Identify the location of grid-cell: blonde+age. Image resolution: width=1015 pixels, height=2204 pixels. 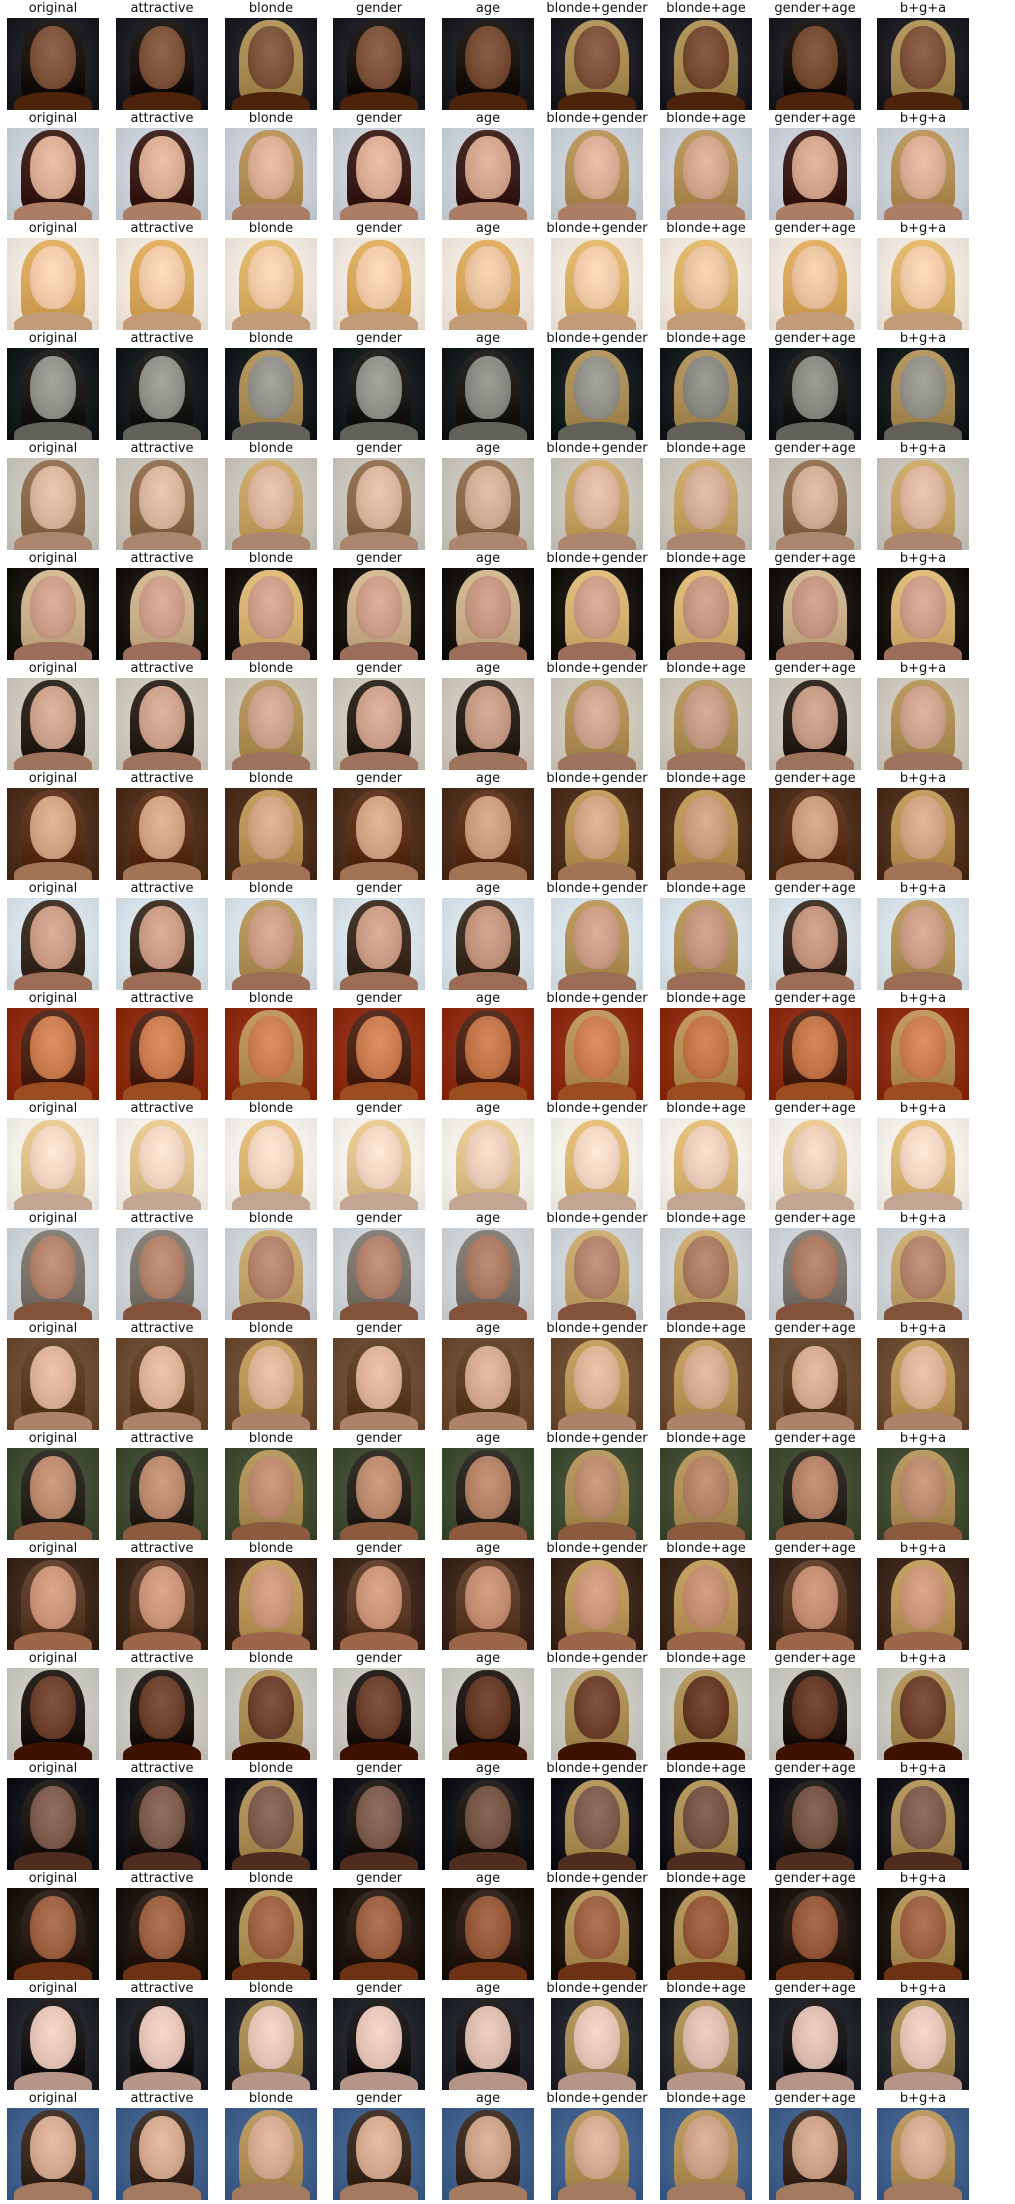
(706, 1925).